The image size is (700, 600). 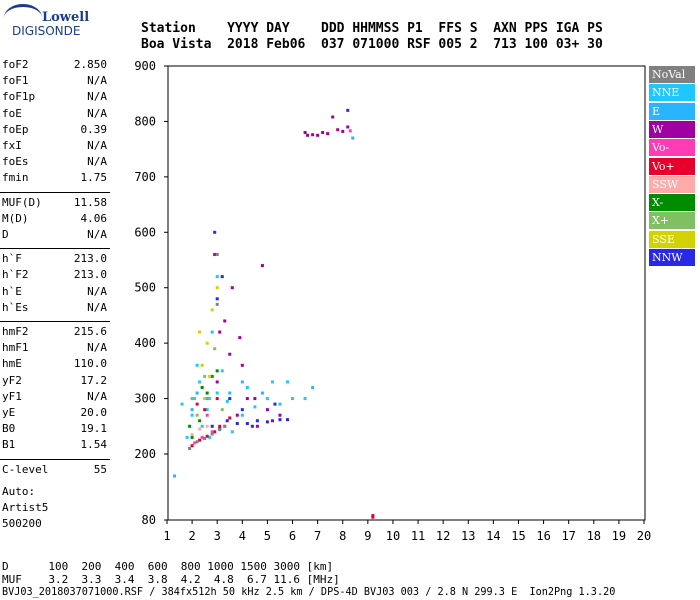 What do you see at coordinates (100, 469) in the screenshot?
I see `param-value: 55` at bounding box center [100, 469].